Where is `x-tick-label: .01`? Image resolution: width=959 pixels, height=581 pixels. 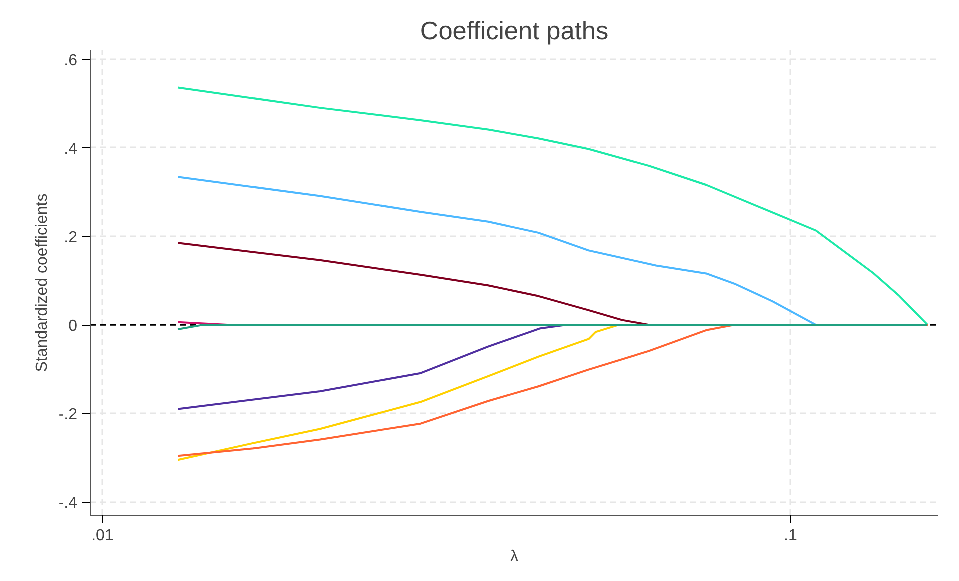 x-tick-label: .01 is located at coordinates (103, 536).